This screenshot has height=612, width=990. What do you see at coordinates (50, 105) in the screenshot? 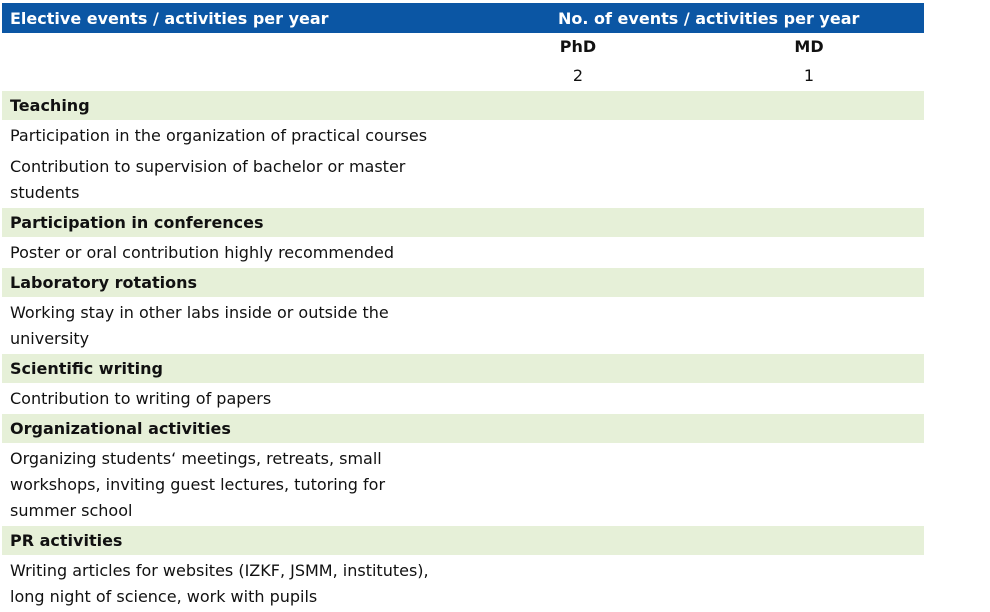
I see `section-title: Teaching` at bounding box center [50, 105].